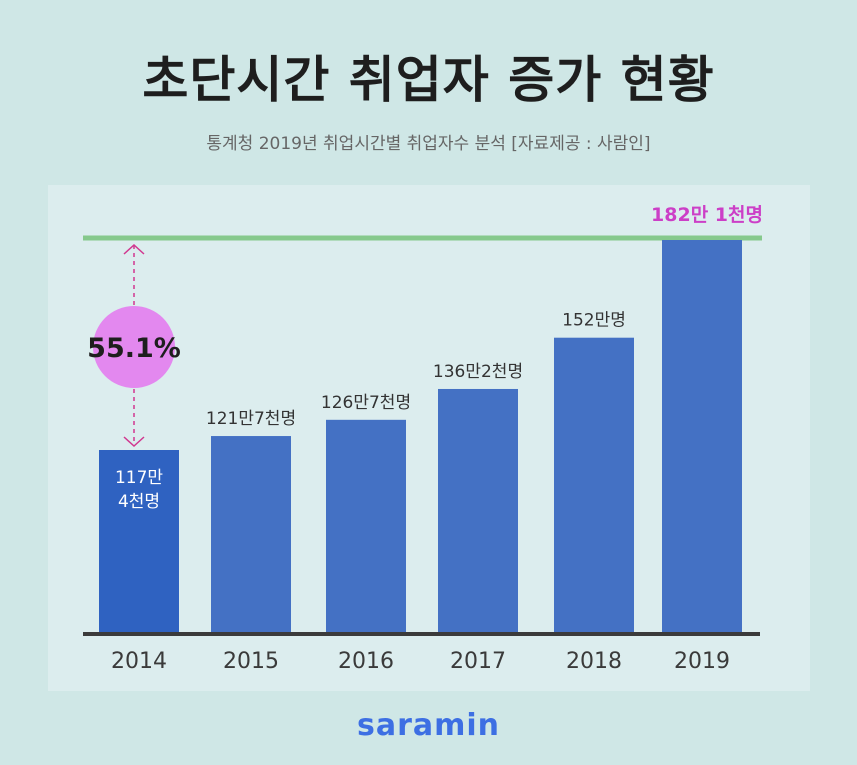 This screenshot has width=857, height=765. Describe the element at coordinates (428, 144) in the screenshot. I see `chart-subtitle: 통계청 2019년 취업시간별 취업자수 분석 [자료제공 : 사람인]` at that location.